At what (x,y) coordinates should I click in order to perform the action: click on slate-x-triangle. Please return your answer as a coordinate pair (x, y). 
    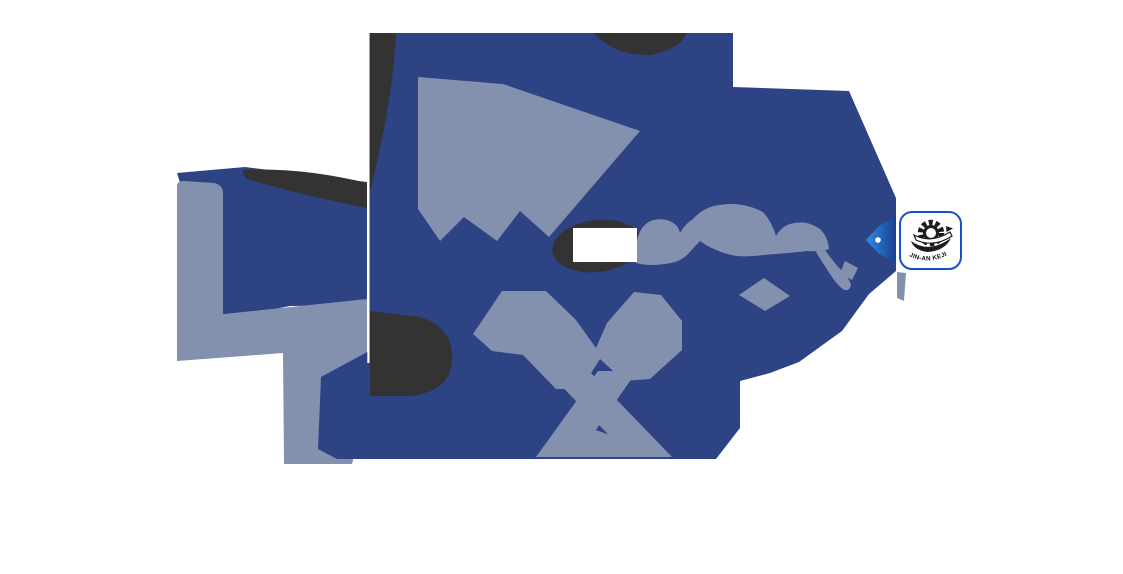
    Looking at the image, I should click on (604, 442).